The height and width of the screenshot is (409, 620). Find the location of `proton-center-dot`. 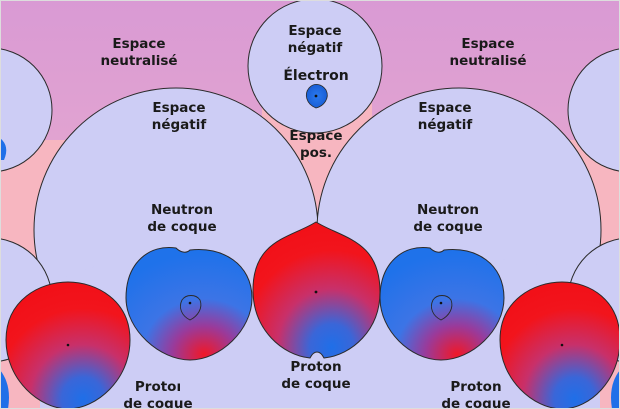

proton-center-dot is located at coordinates (316, 292).